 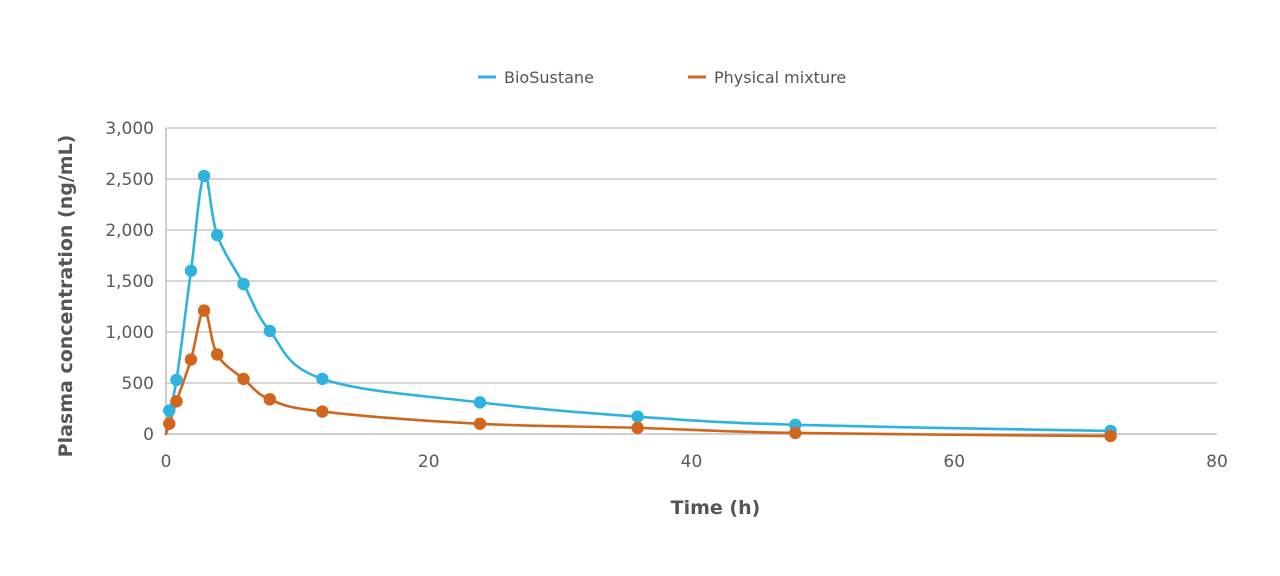 What do you see at coordinates (166, 462) in the screenshot?
I see `x-tick-label: 0` at bounding box center [166, 462].